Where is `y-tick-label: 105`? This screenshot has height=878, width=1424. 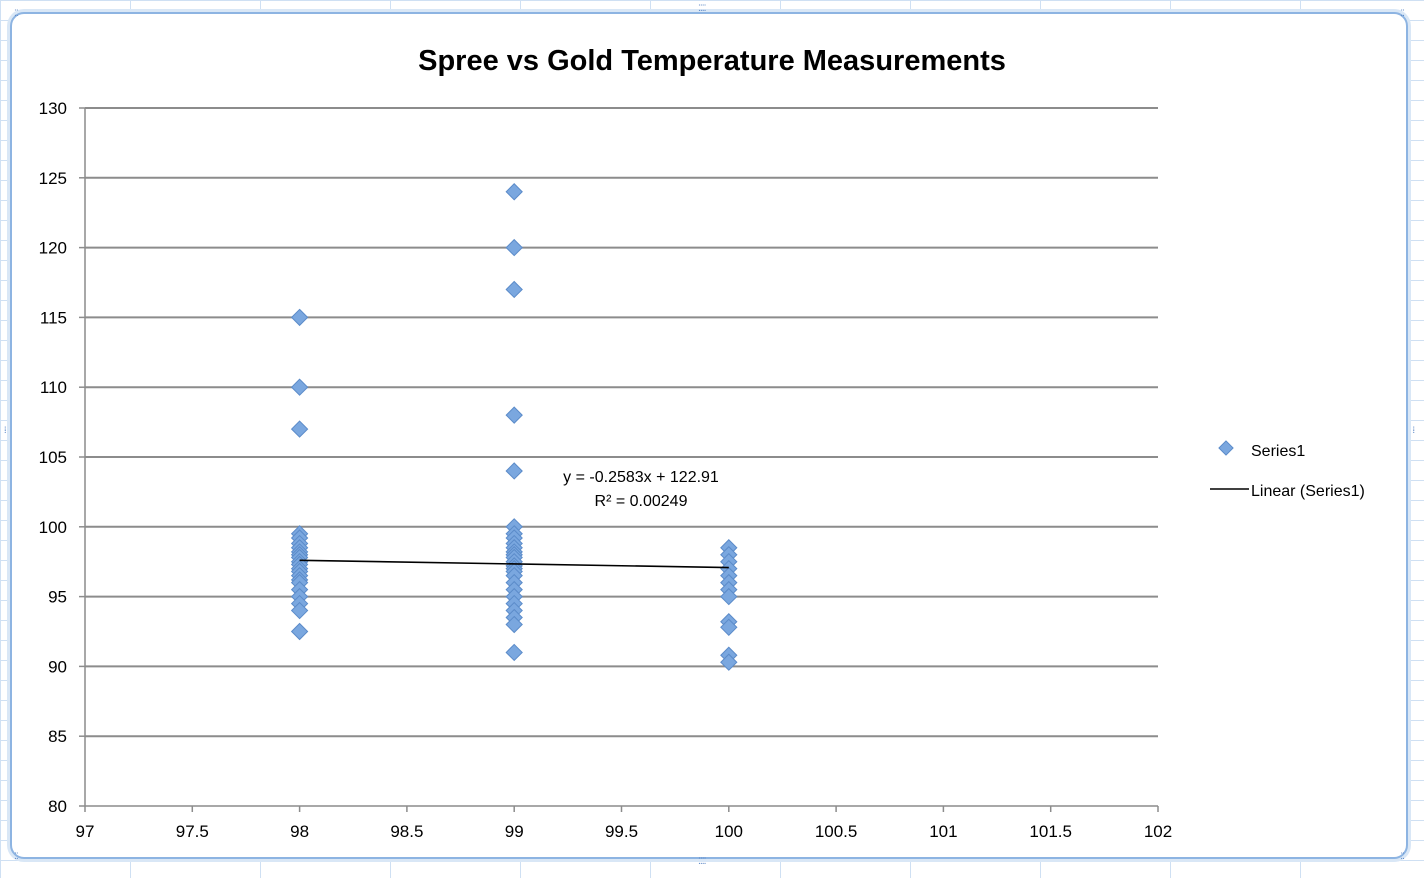 y-tick-label: 105 is located at coordinates (53, 457).